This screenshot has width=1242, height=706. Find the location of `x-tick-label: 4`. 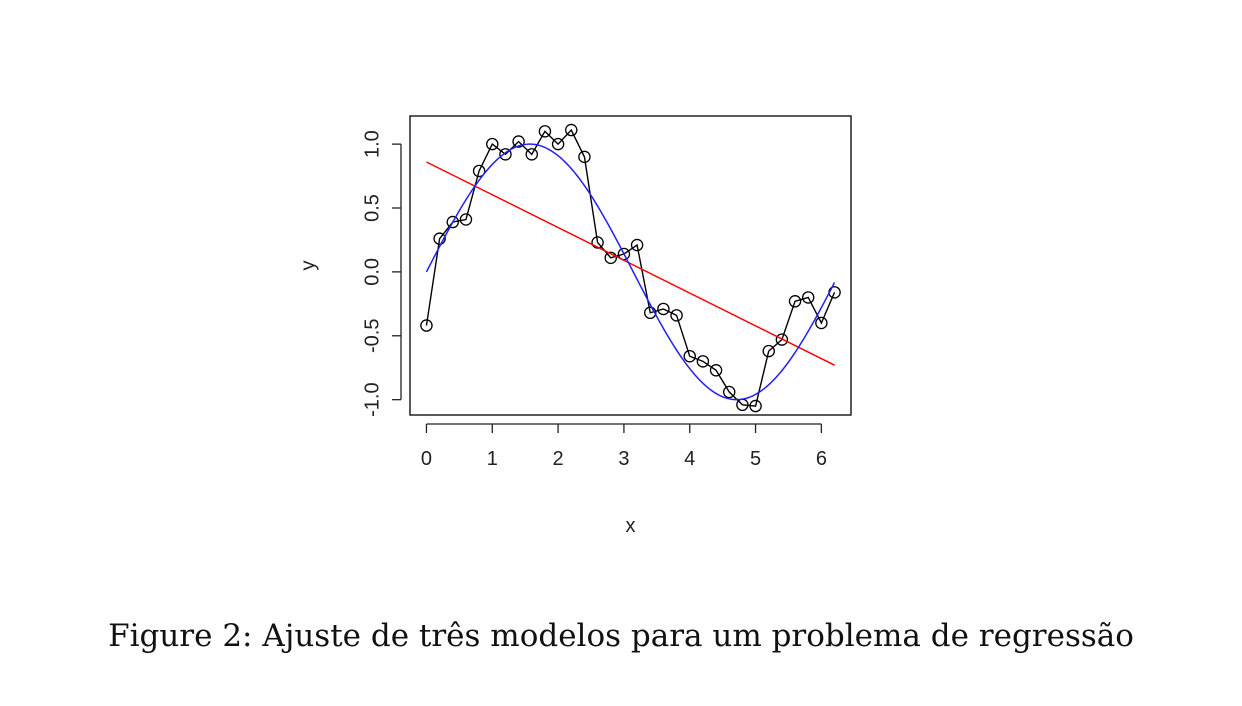

x-tick-label: 4 is located at coordinates (689, 459).